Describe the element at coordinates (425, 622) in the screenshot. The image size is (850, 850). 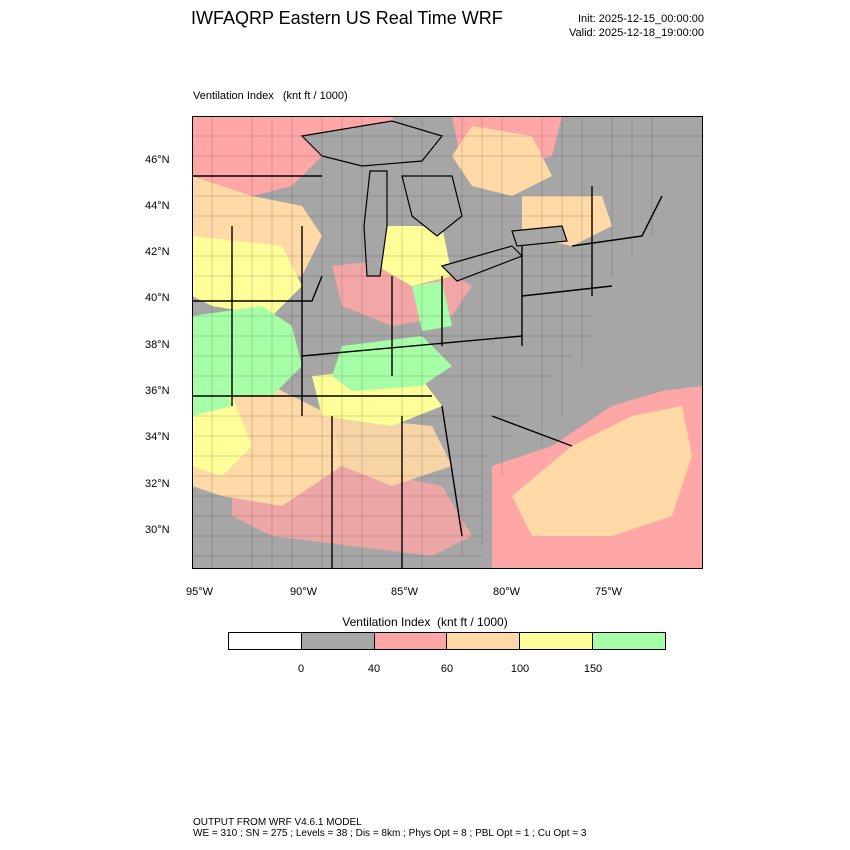
I see `legend-title: Ventilation Index (knt ft / 1000)` at that location.